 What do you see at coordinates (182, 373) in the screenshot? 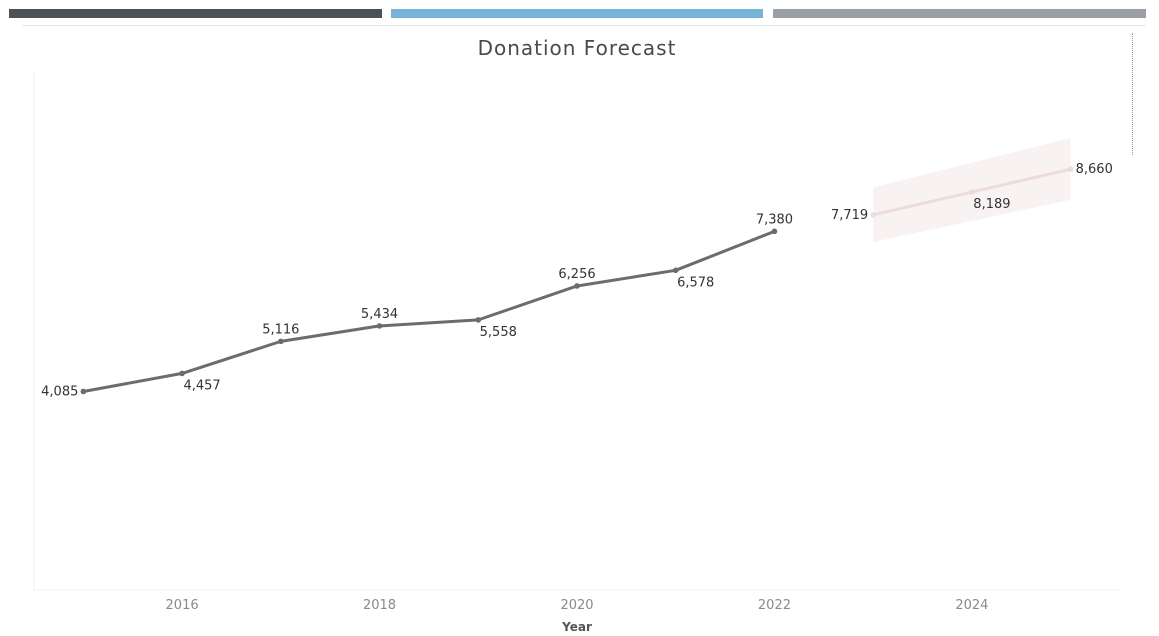
I see `actual-point-2016` at bounding box center [182, 373].